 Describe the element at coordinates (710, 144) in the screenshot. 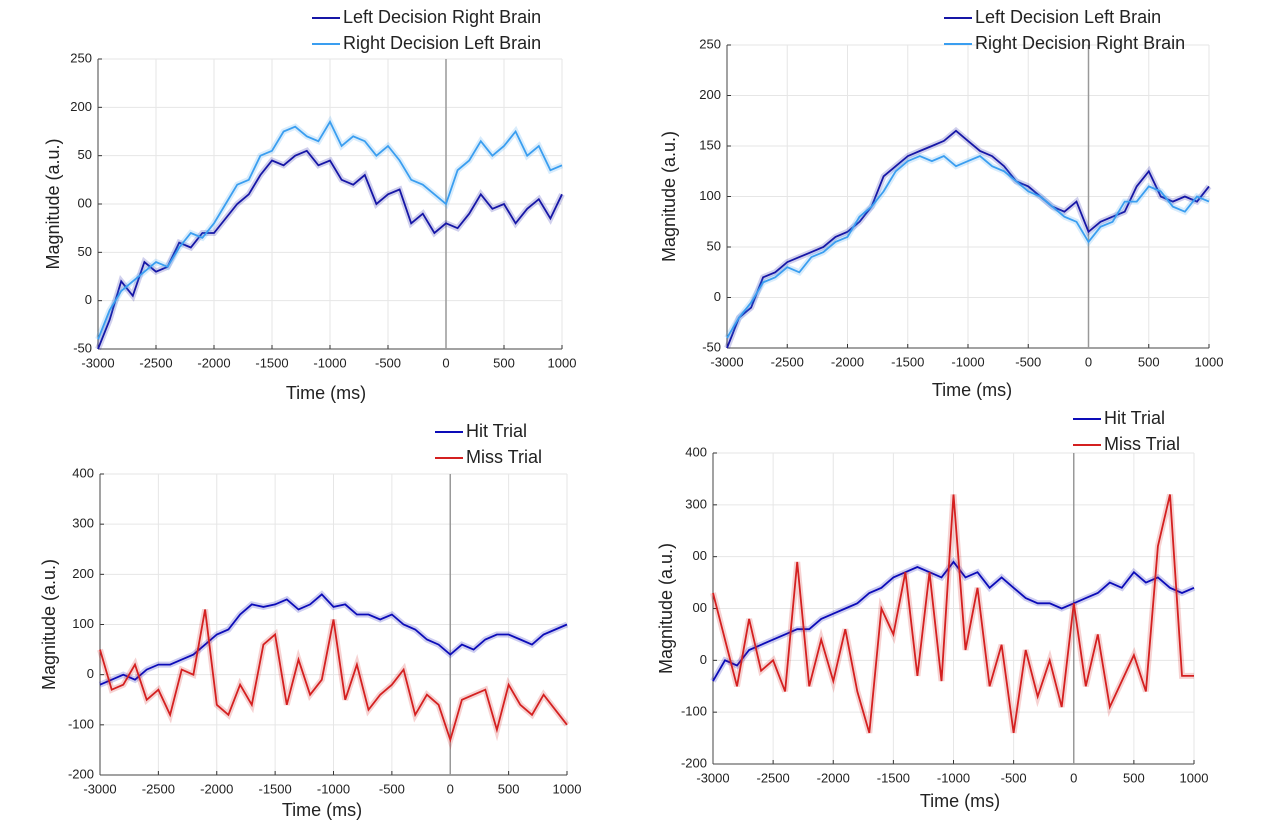

I see `y-tick-label: 150` at that location.